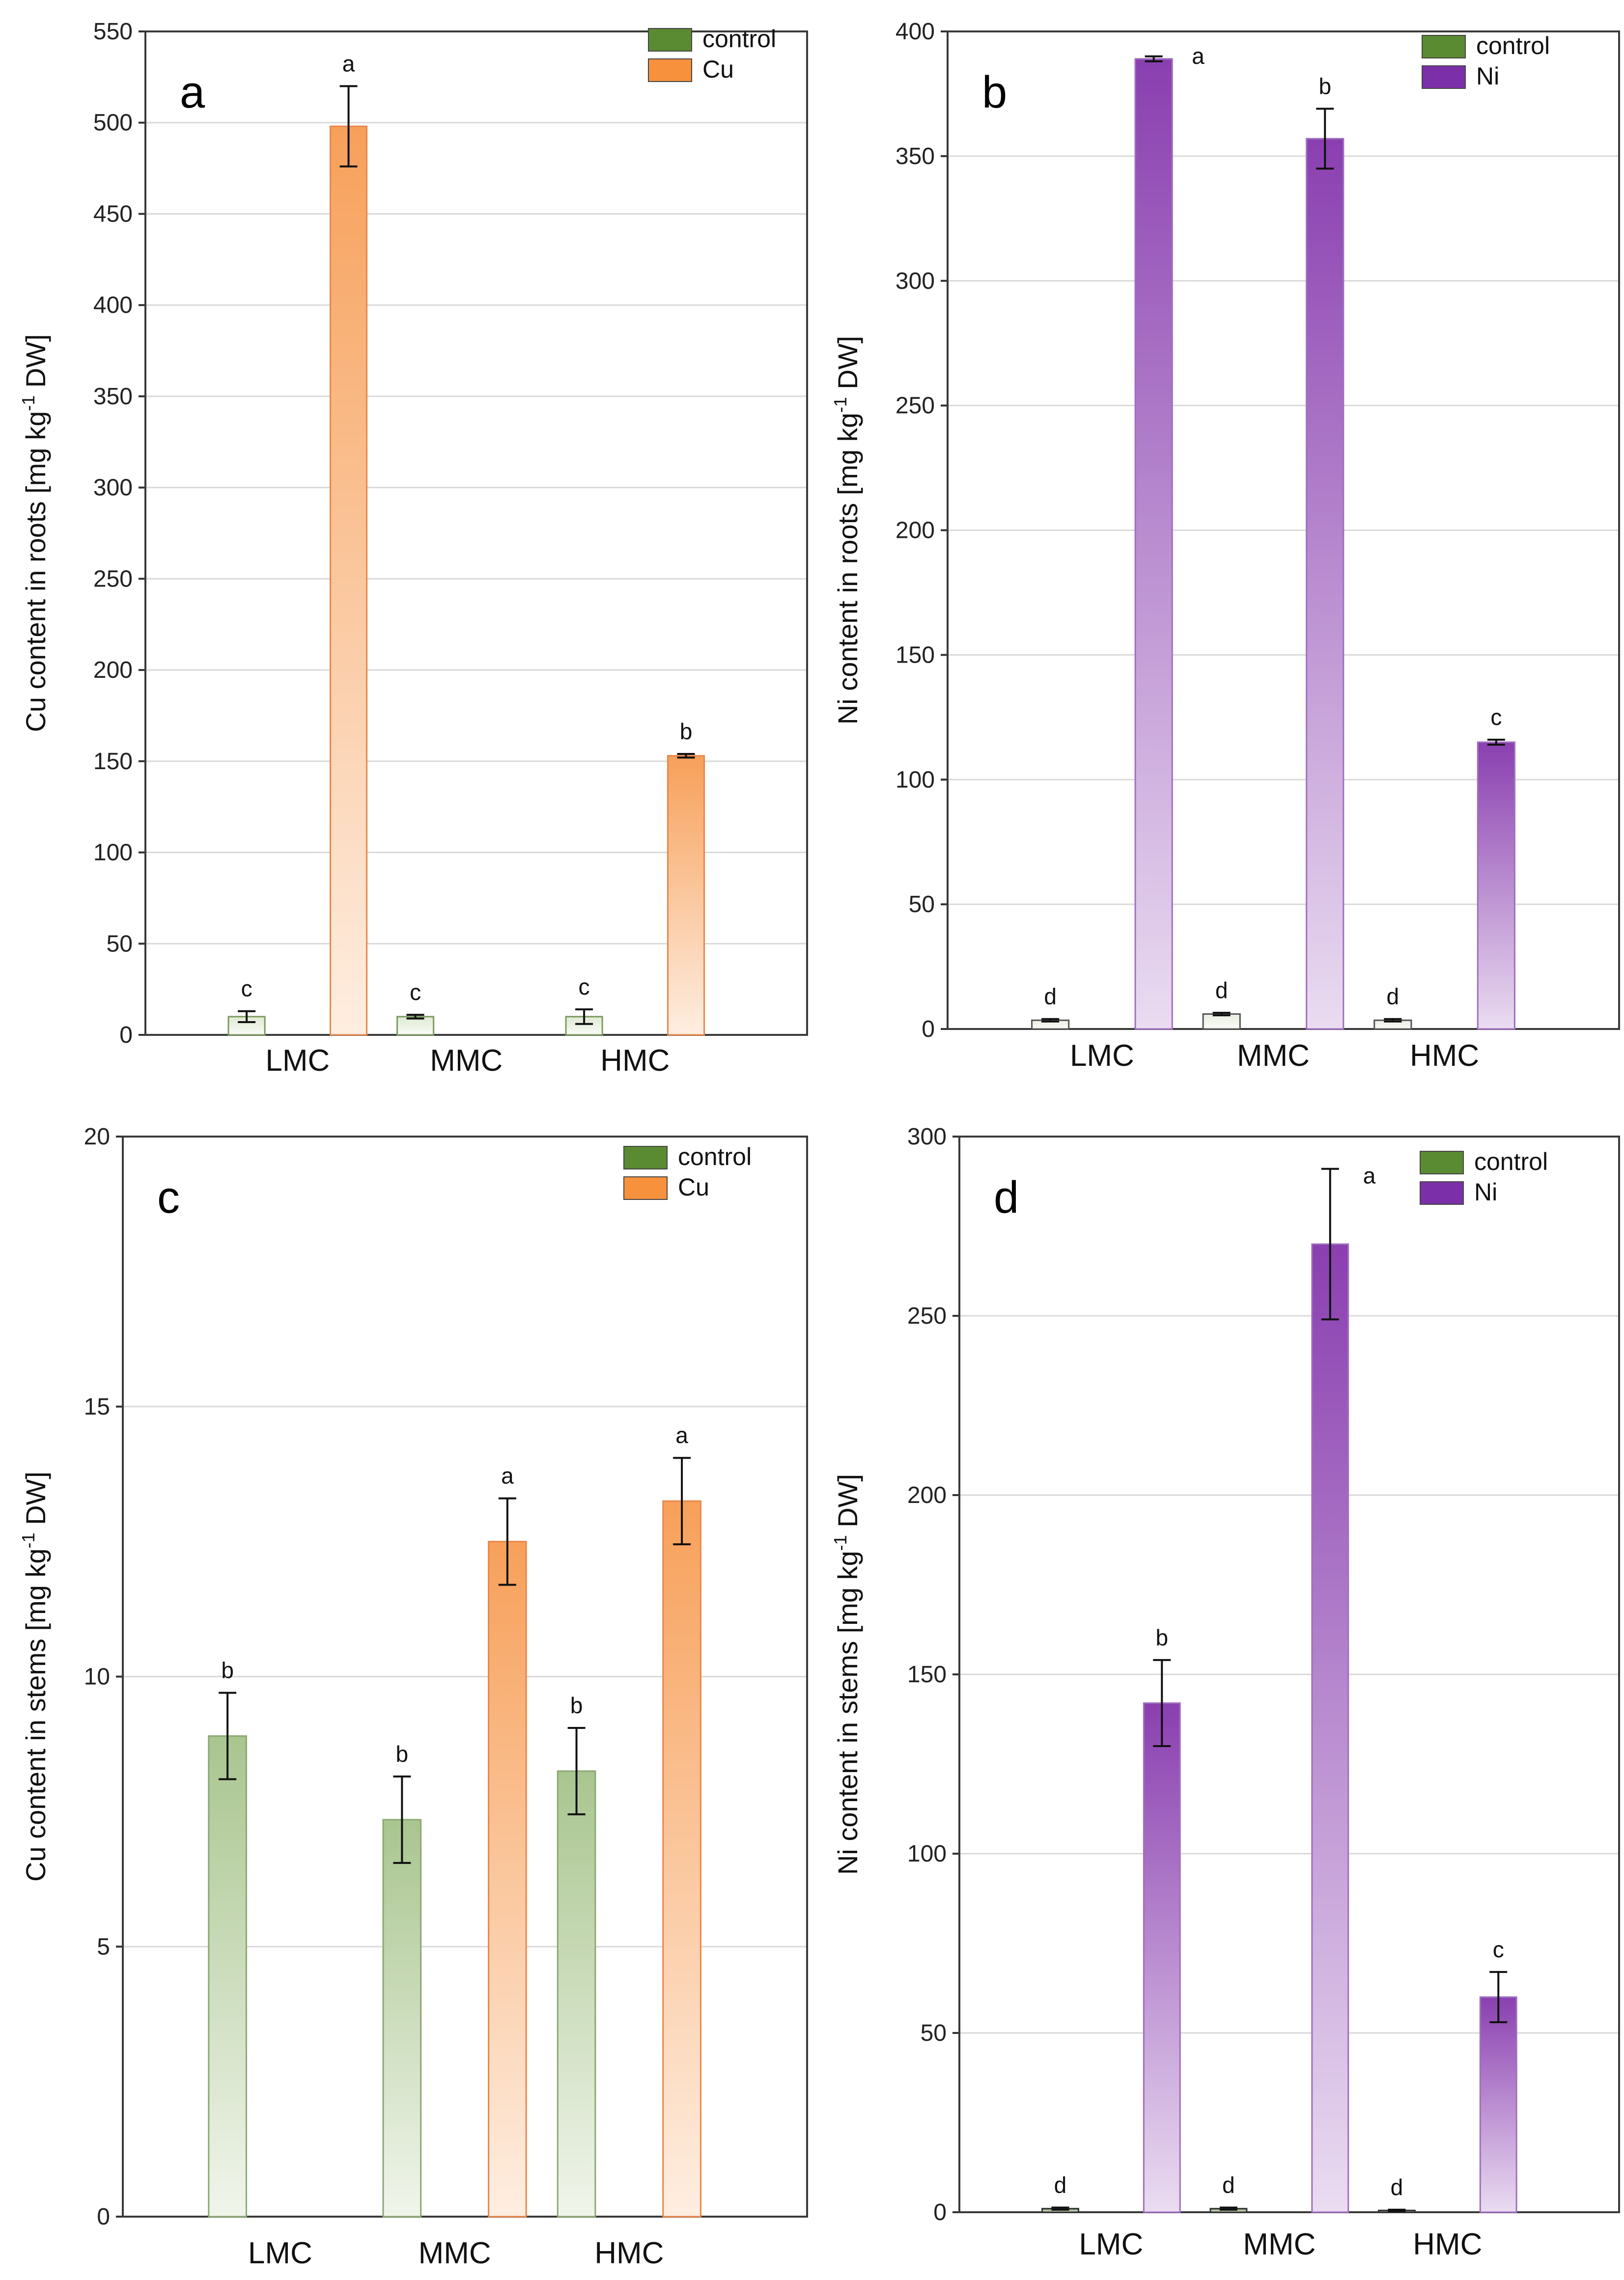 Image resolution: width=1624 pixels, height=2280 pixels. Describe the element at coordinates (507, 1879) in the screenshot. I see `bar-Cu-MMC` at that location.